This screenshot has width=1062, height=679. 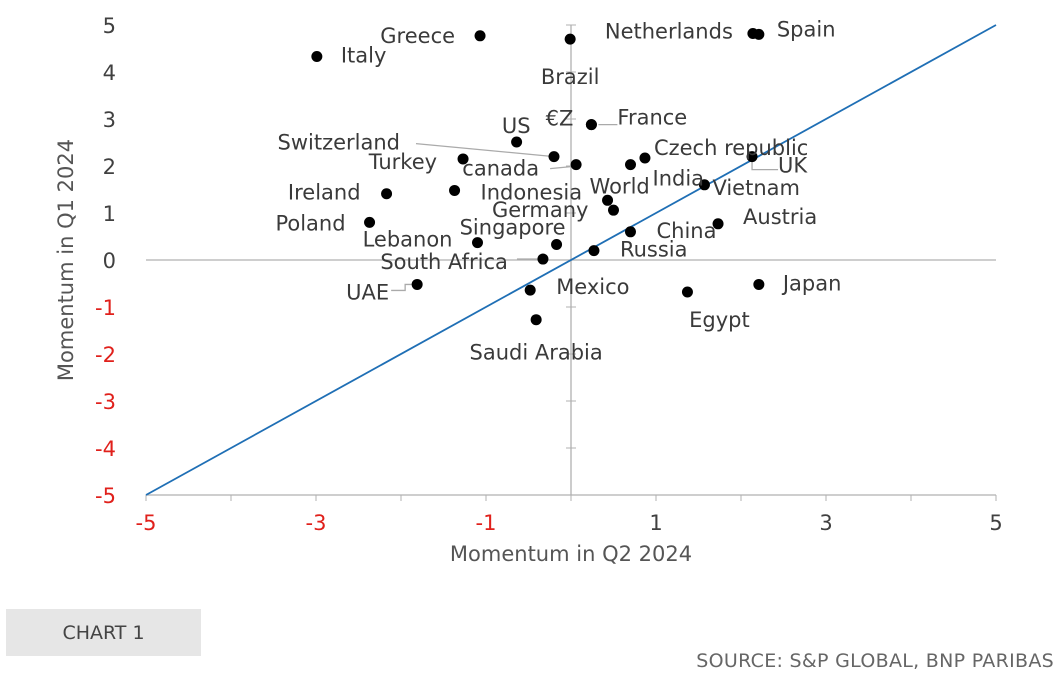 What do you see at coordinates (592, 287) in the screenshot?
I see `point-label: Mexico` at bounding box center [592, 287].